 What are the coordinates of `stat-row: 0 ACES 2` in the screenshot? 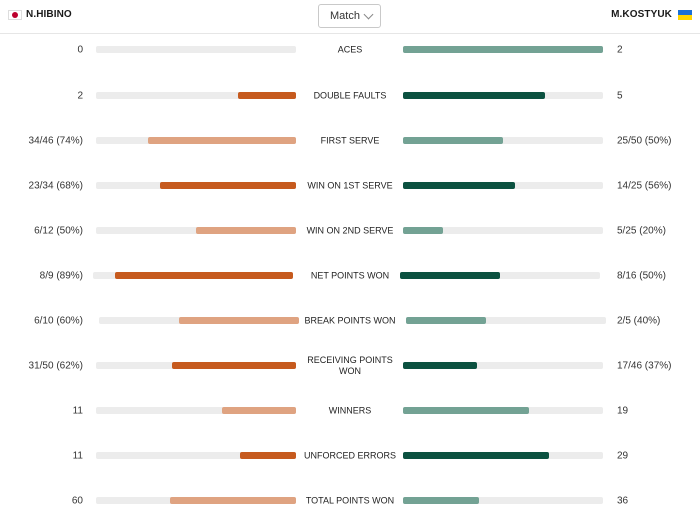 It's located at (350, 50).